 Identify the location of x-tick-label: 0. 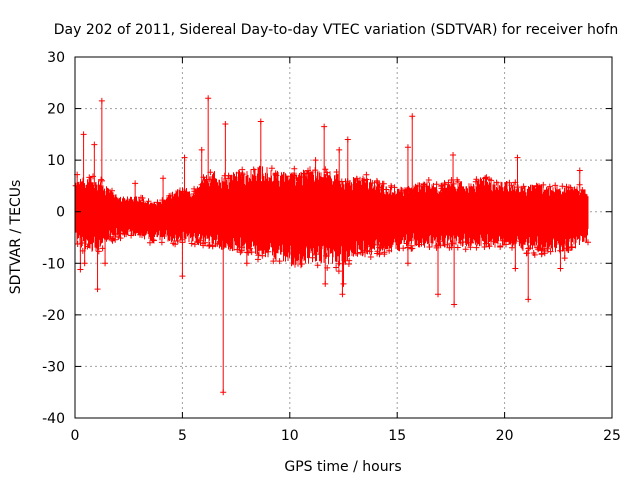
(75, 436).